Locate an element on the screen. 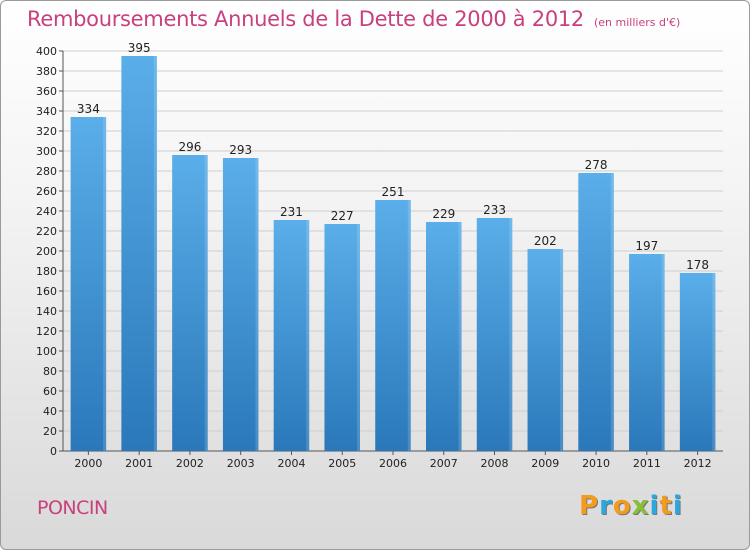 This screenshot has width=750, height=550. data-label: 251 is located at coordinates (393, 192).